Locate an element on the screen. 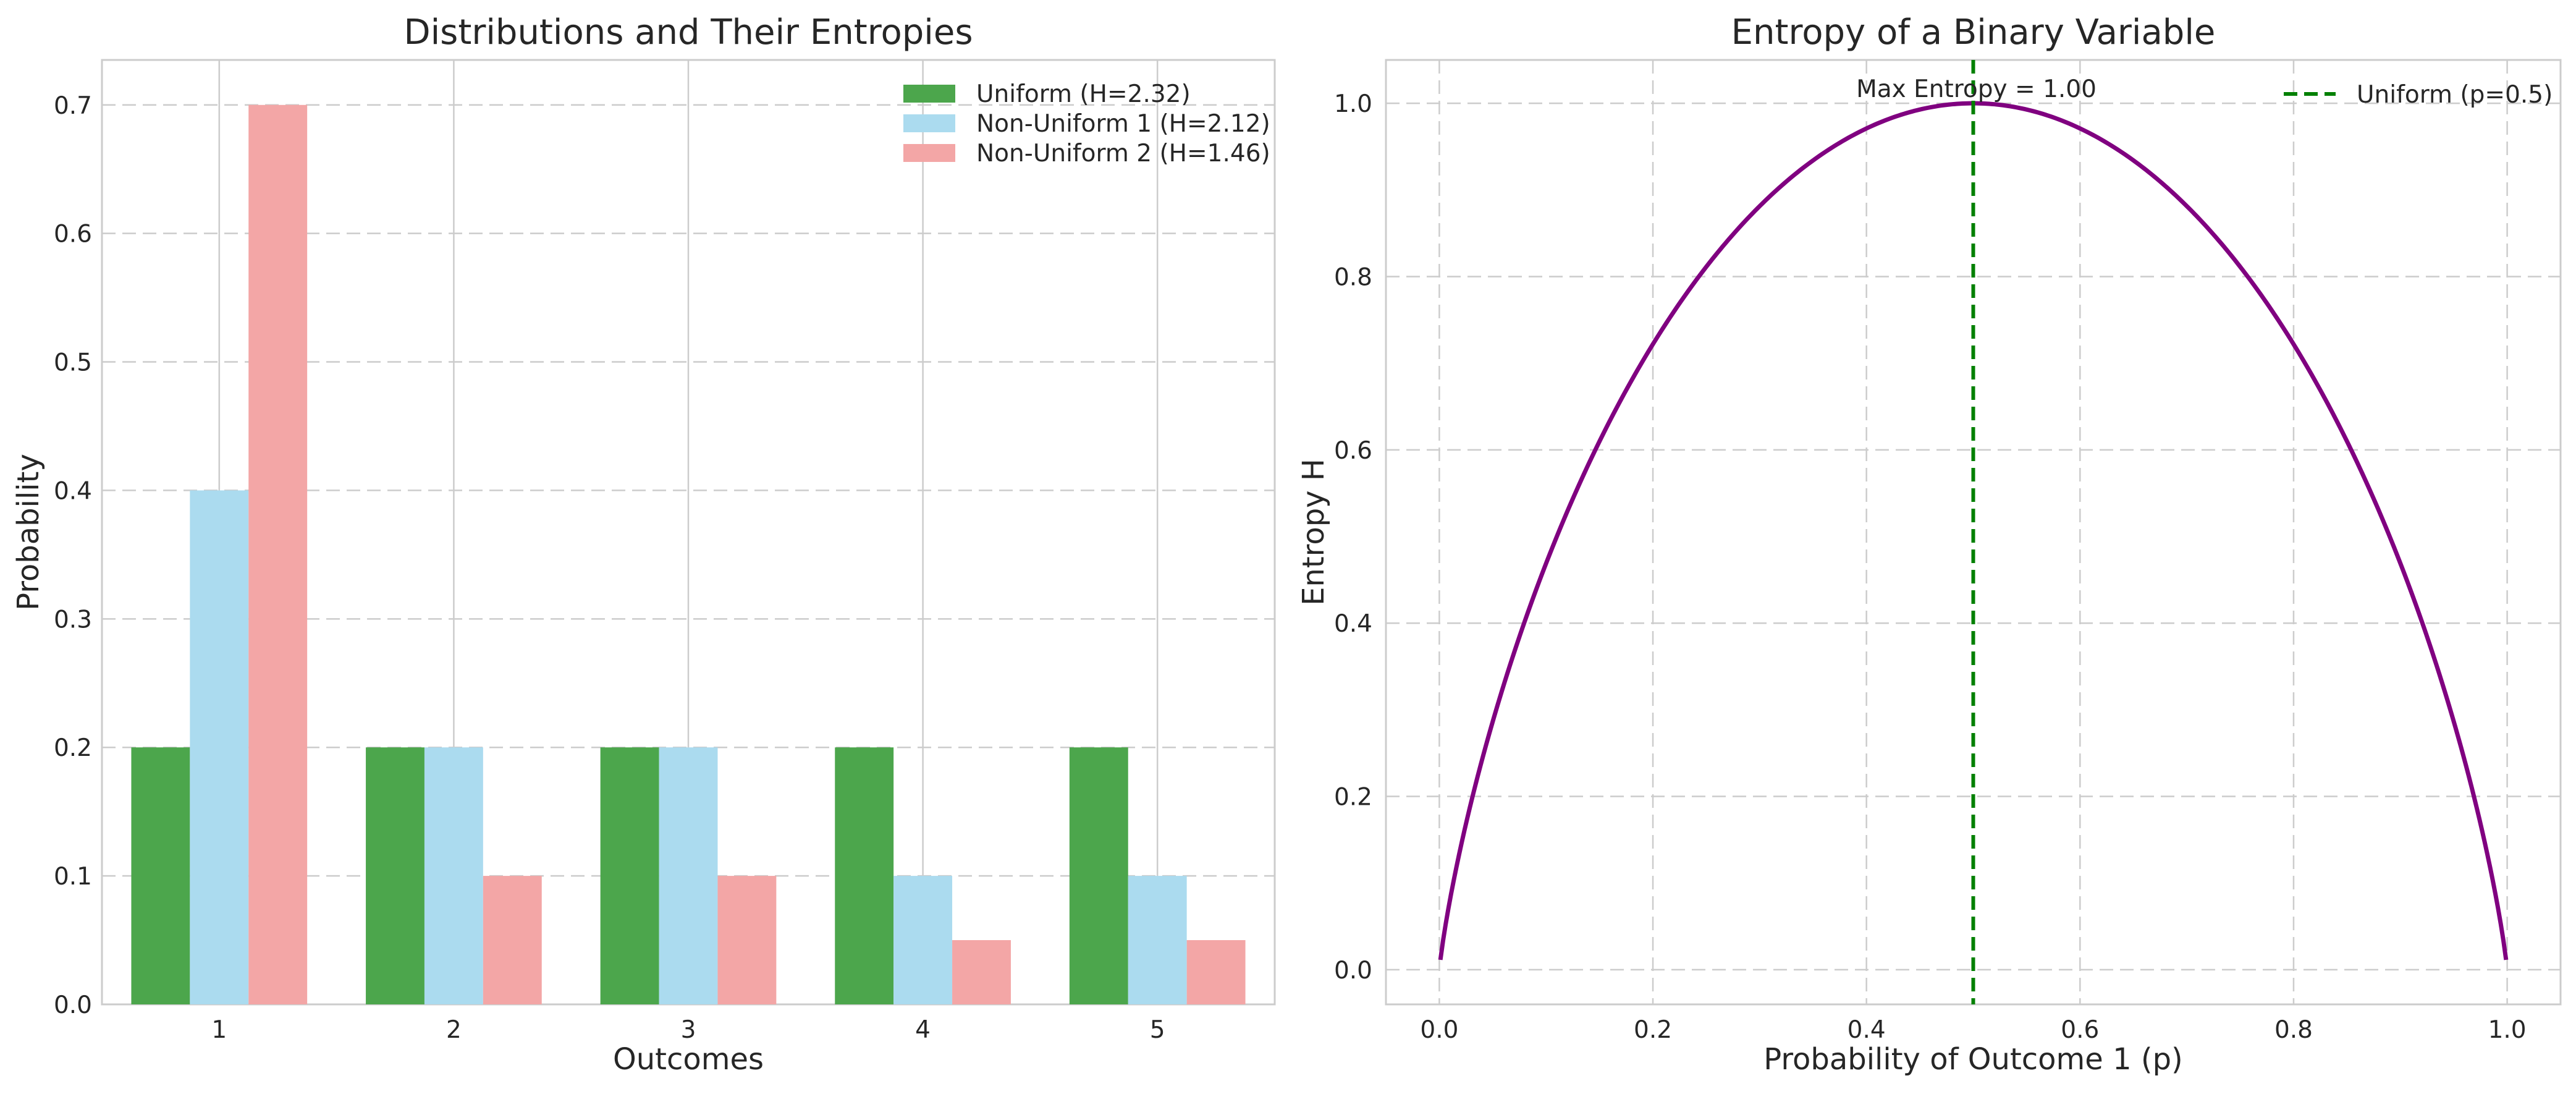  bar-y-tick-label: 0.7 is located at coordinates (73, 106).